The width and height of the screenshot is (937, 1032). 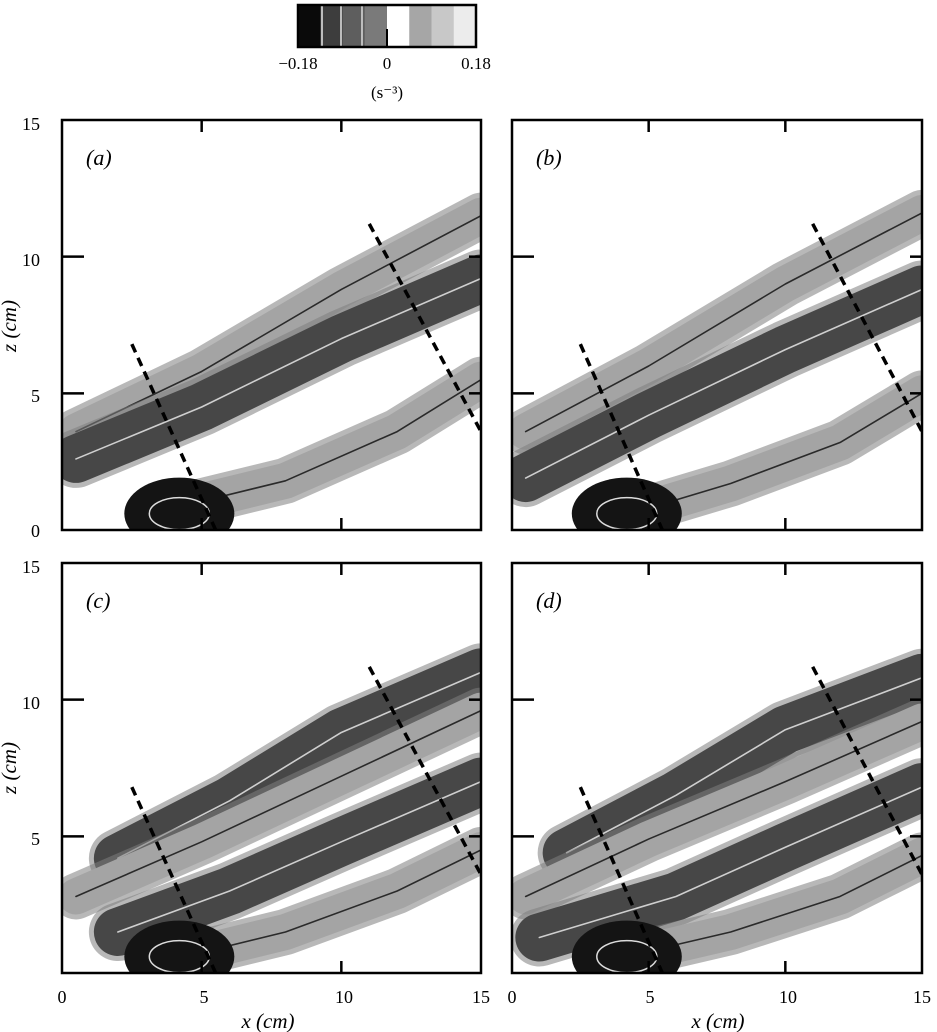 I want to click on colorbar: −0.18 0 0.18 (s⁻³), so click(x=384, y=52).